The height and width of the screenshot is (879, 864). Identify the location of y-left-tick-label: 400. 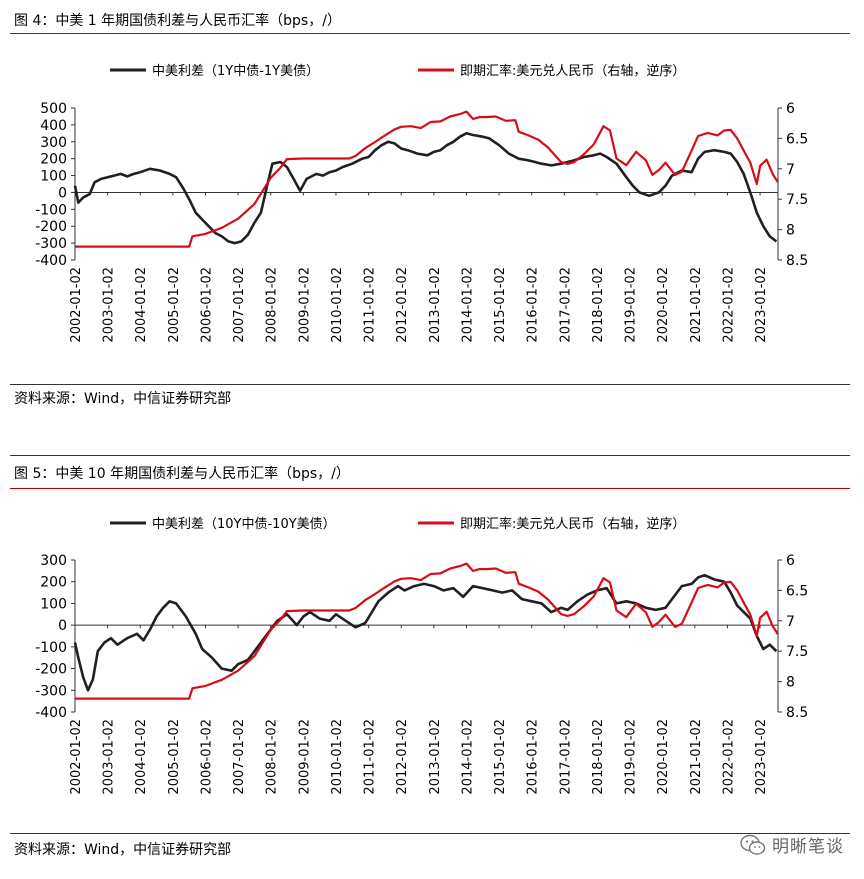
(53, 126).